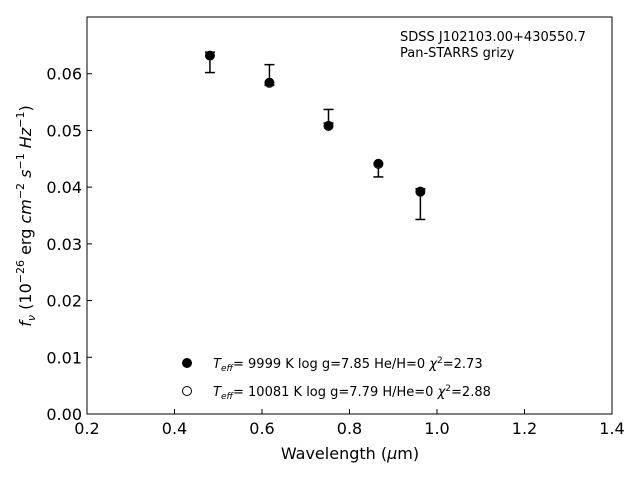  I want to click on x-tick-label: 0.2, so click(86, 428).